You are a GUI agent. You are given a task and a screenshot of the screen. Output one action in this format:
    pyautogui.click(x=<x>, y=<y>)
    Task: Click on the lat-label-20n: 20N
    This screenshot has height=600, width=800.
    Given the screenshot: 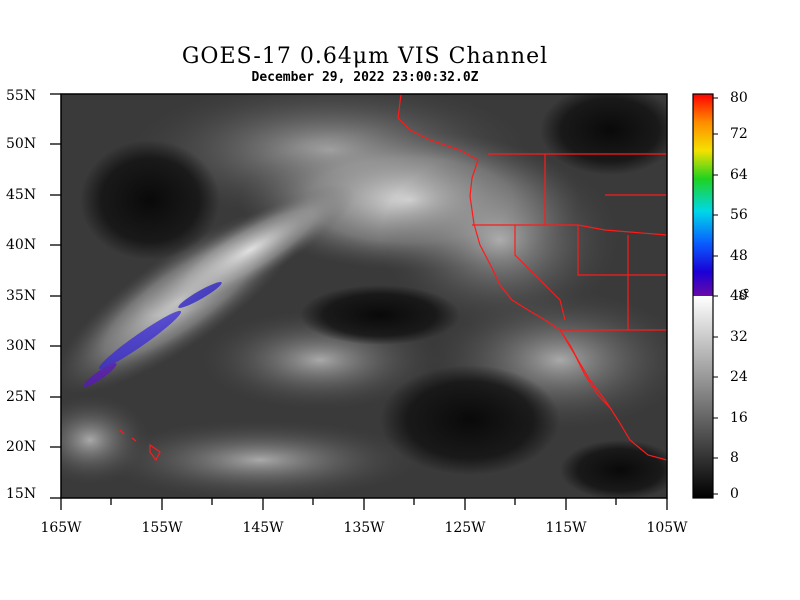 What is the action you would take?
    pyautogui.click(x=21, y=447)
    